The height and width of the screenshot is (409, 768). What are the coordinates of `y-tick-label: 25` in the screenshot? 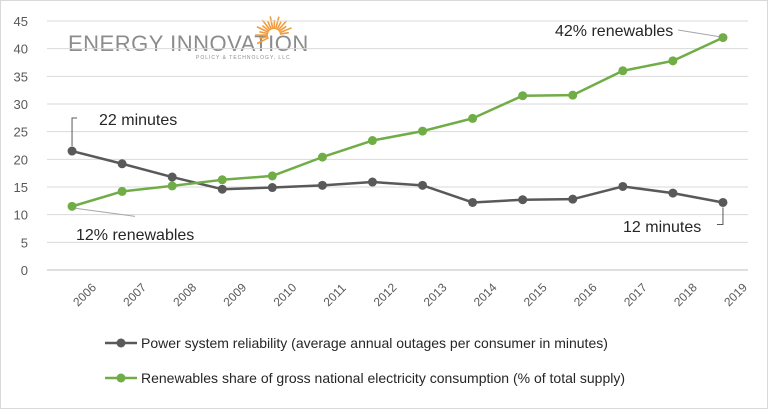 It's located at (21, 132).